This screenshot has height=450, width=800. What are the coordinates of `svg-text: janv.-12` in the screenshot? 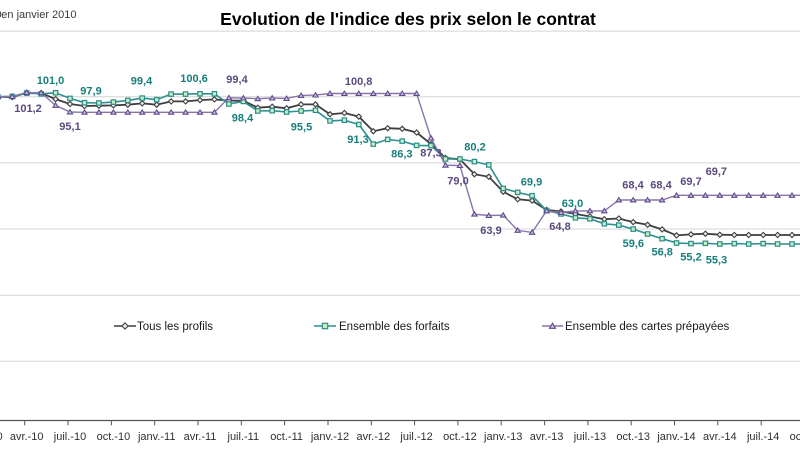 It's located at (329, 437).